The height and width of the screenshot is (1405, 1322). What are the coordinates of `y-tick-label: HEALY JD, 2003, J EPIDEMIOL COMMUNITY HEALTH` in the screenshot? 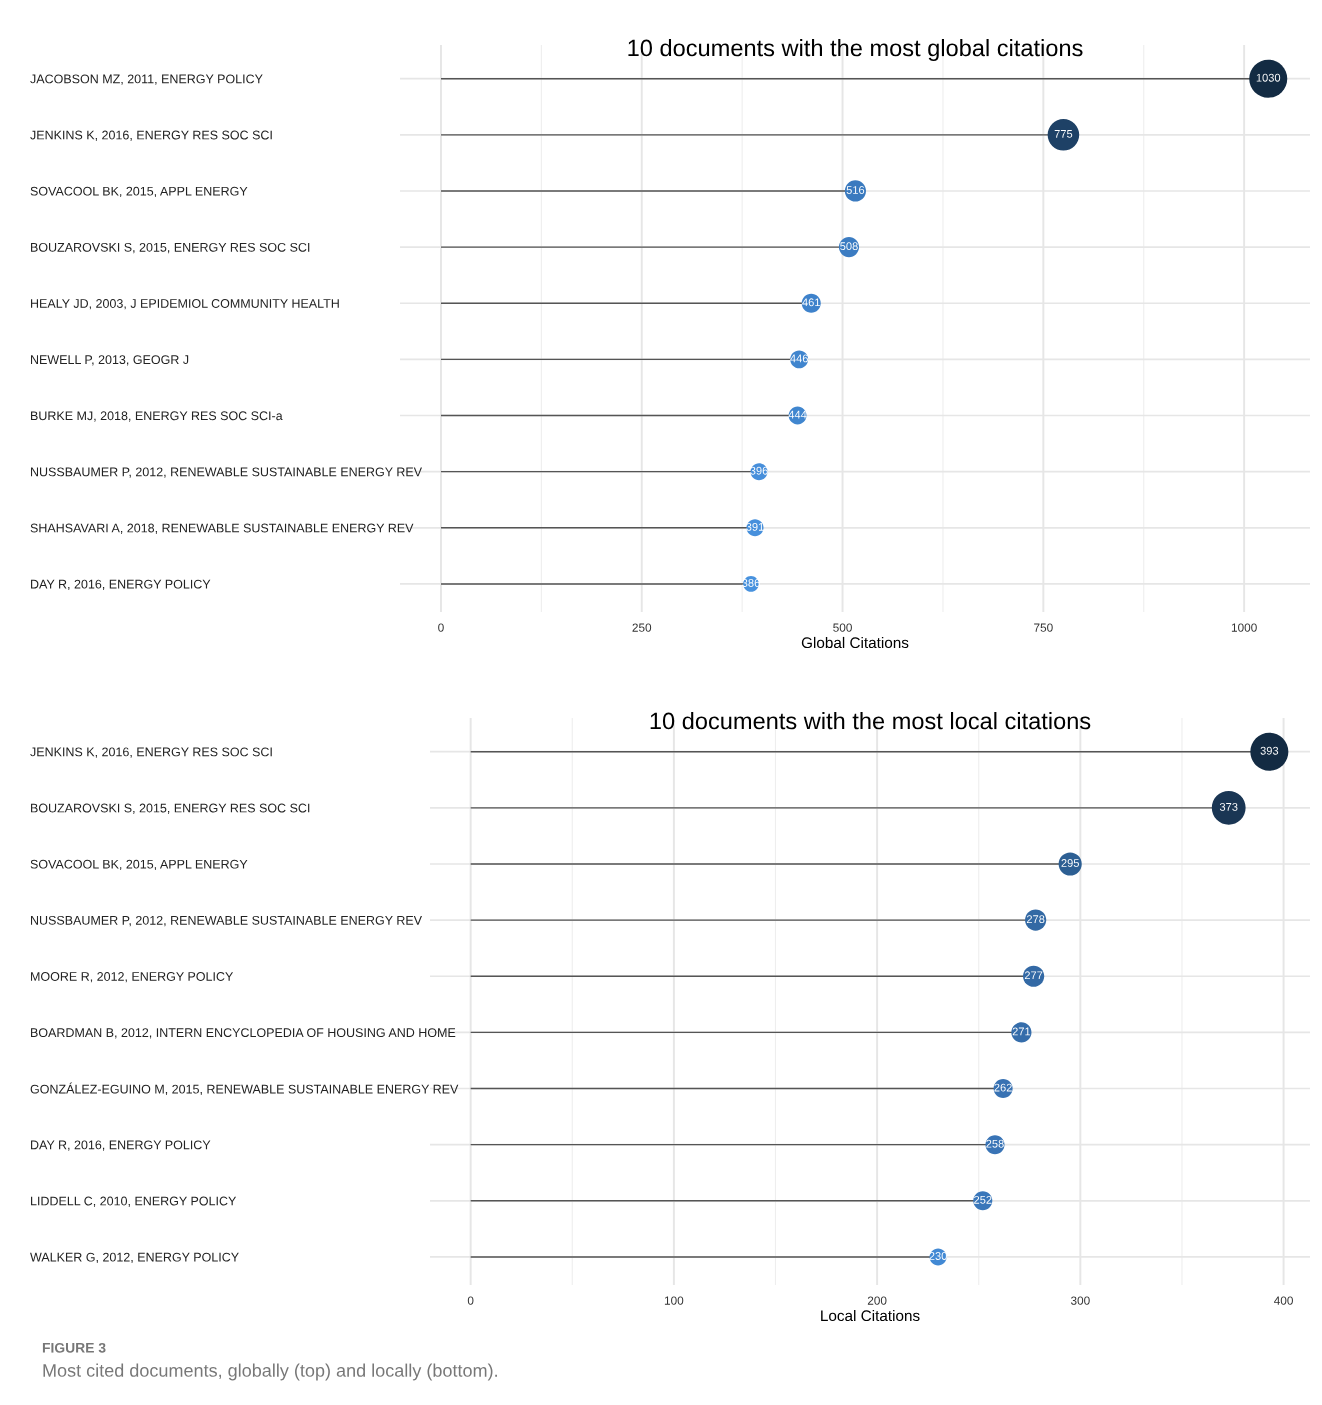 It's located at (185, 304).